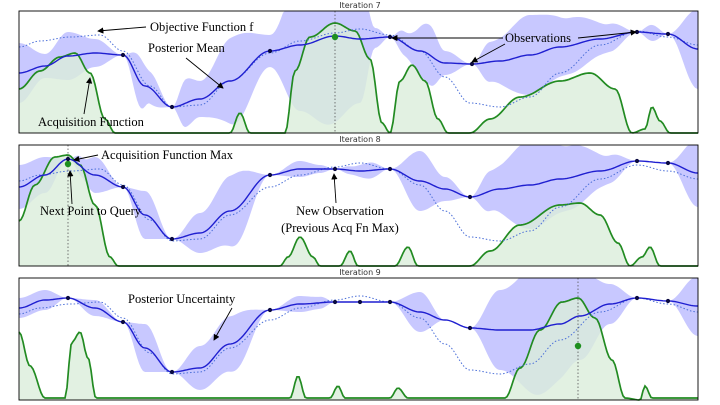 This screenshot has height=405, width=720. What do you see at coordinates (122, 30) in the screenshot?
I see `objective-arrow` at bounding box center [122, 30].